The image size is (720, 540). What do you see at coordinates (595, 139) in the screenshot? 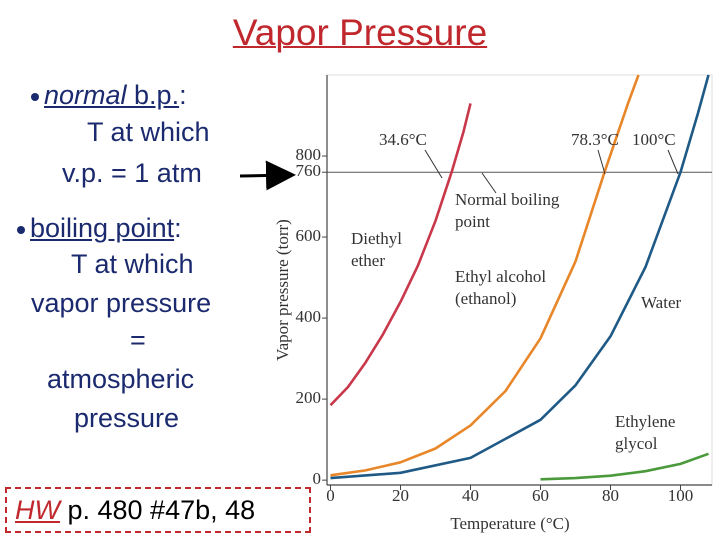
I see `annotation: 78.3°C` at bounding box center [595, 139].